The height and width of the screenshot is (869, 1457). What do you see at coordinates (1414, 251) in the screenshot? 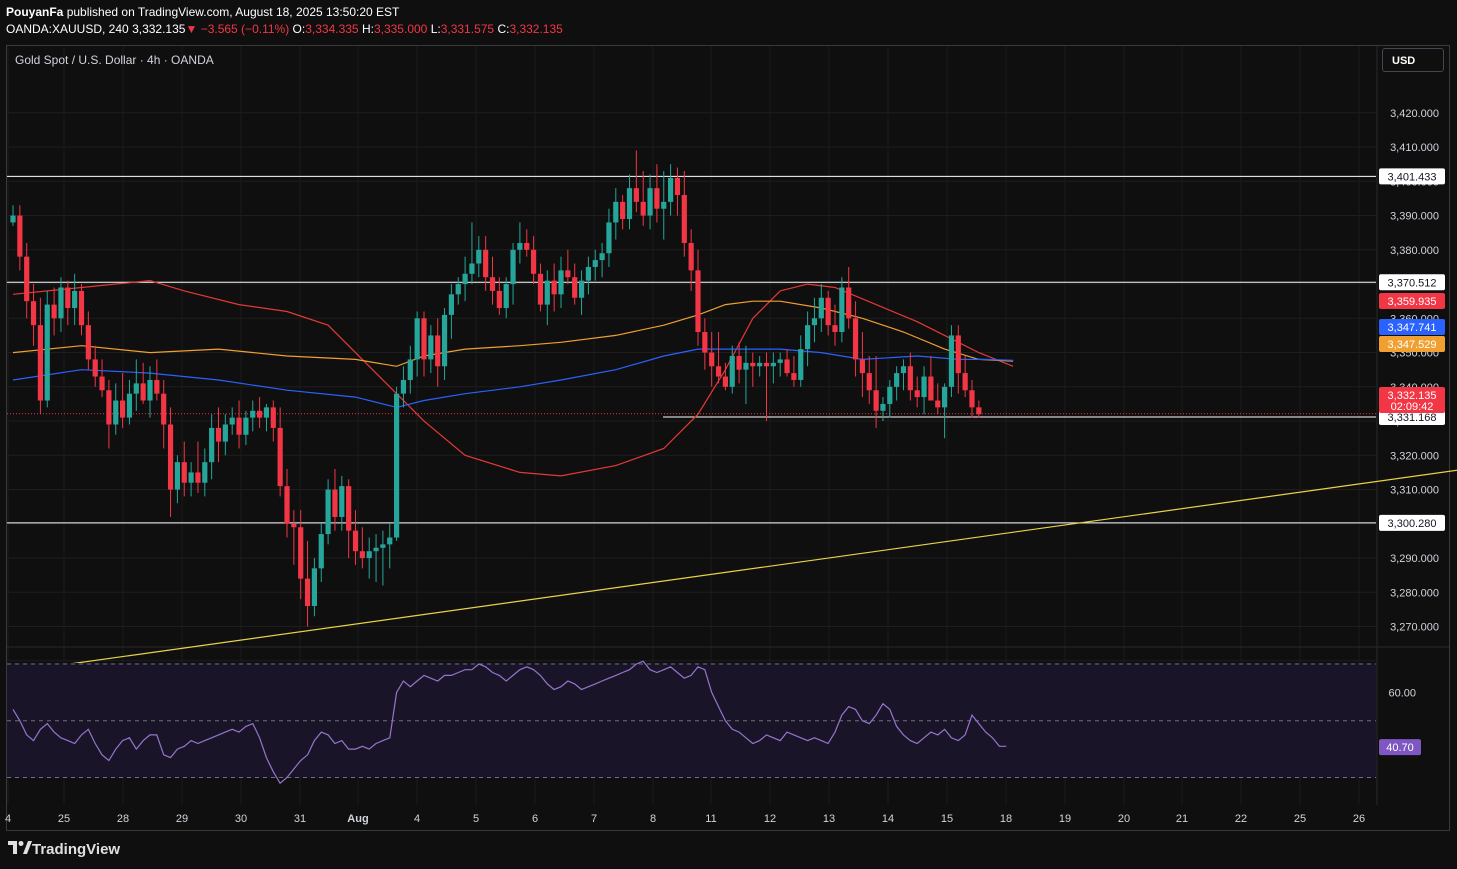
I see `price-axis-tick: 3,380.000` at bounding box center [1414, 251].